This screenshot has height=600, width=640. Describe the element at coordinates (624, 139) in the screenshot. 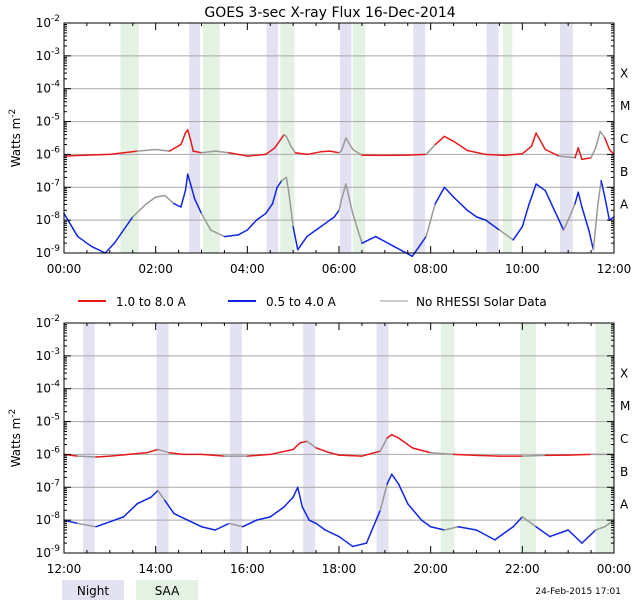

I see `flare-class-label: C` at that location.